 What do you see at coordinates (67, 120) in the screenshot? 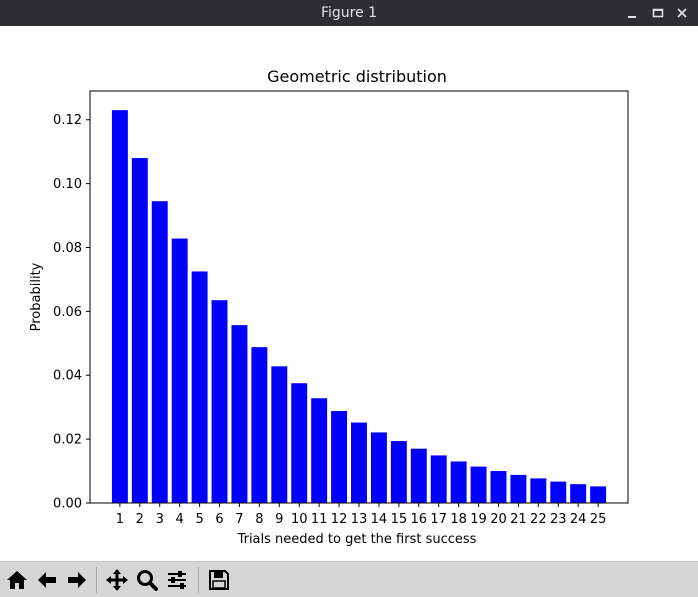
I see `y-tick-label: 0.12` at bounding box center [67, 120].